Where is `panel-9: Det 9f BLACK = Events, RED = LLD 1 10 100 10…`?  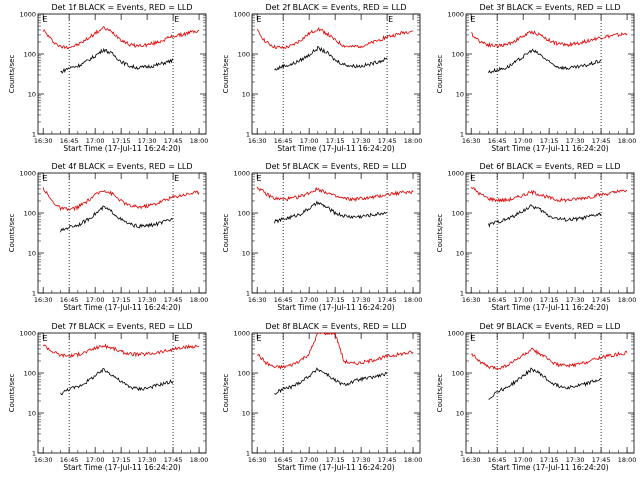 panel-9: Det 9f BLACK = Events, RED = LLD 1 10 100 10… is located at coordinates (536, 397).